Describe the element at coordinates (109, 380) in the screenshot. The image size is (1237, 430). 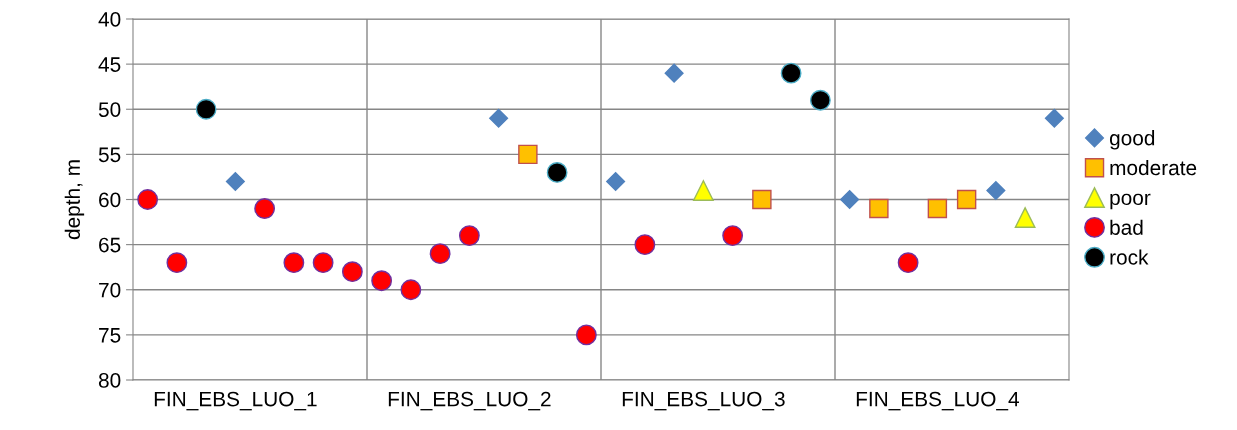
I see `y-tick-label: 80` at that location.